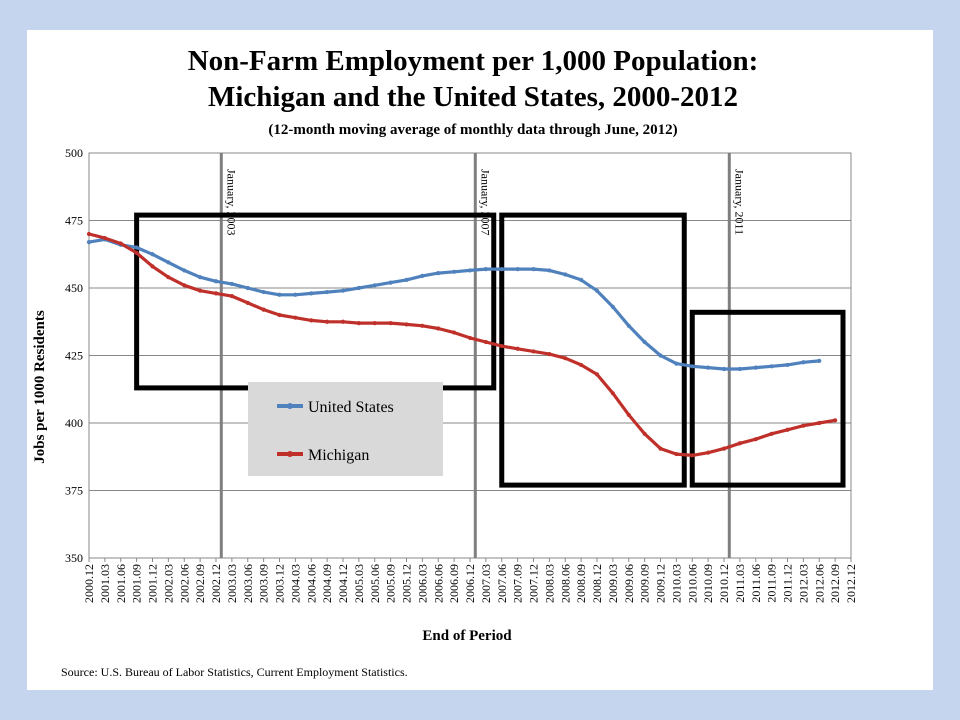 Image resolution: width=960 pixels, height=720 pixels. What do you see at coordinates (232, 583) in the screenshot?
I see `x-tick-label: 2003.03` at bounding box center [232, 583].